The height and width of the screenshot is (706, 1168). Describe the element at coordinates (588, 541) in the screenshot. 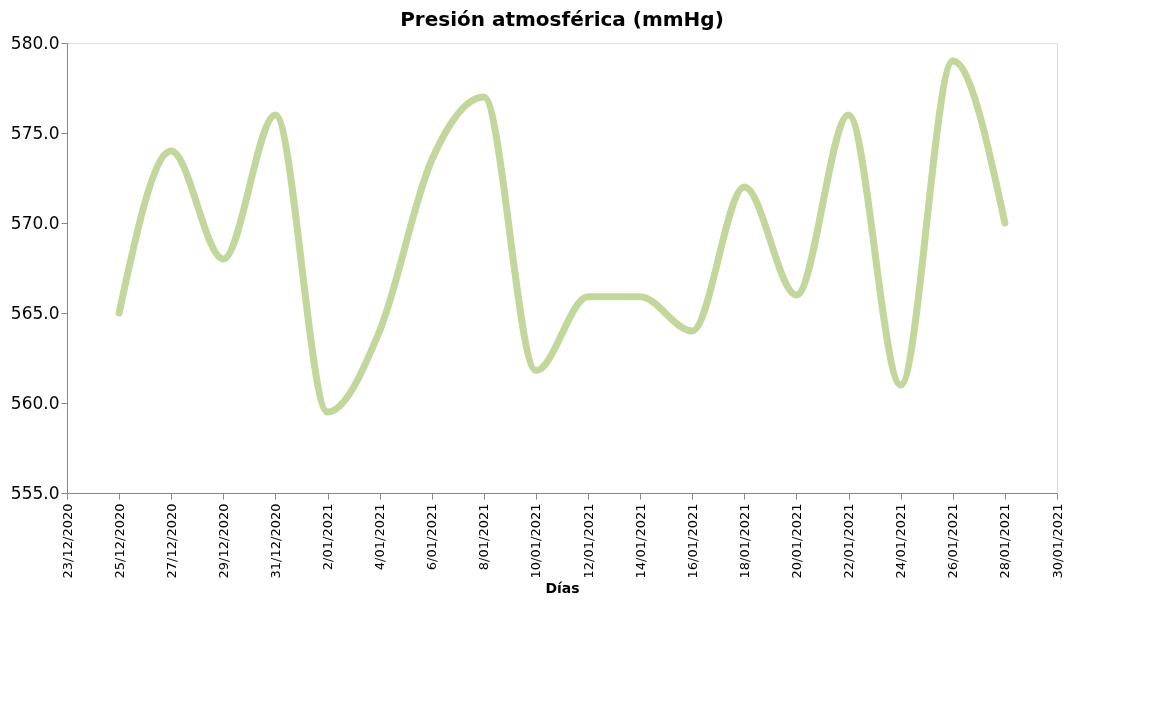

I see `x-tick-label: 12/01/2021` at that location.